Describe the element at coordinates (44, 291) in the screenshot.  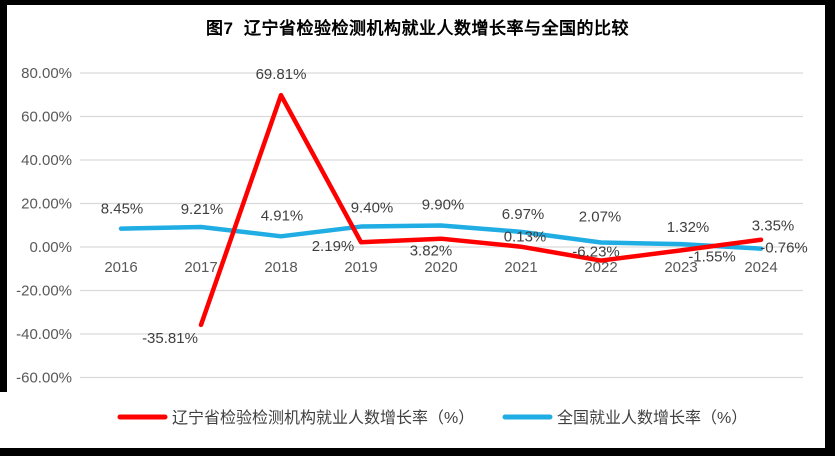
I see `y-axis-tick-label: -20.00%` at that location.